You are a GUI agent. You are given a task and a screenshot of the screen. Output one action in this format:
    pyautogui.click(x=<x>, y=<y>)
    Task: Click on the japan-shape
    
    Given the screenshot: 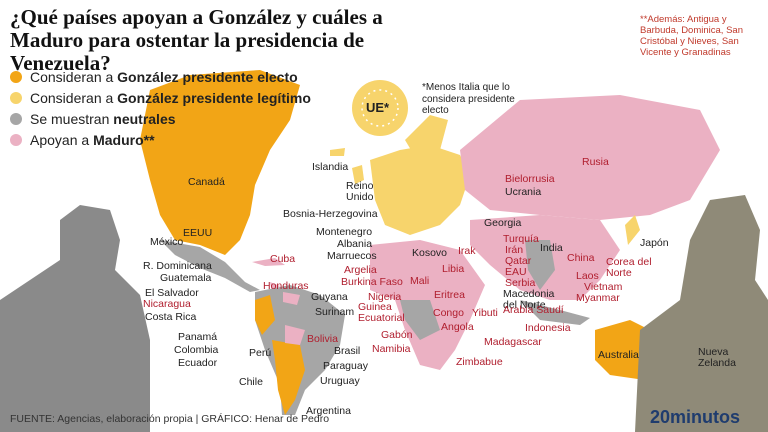 What is the action you would take?
    pyautogui.click(x=632, y=230)
    